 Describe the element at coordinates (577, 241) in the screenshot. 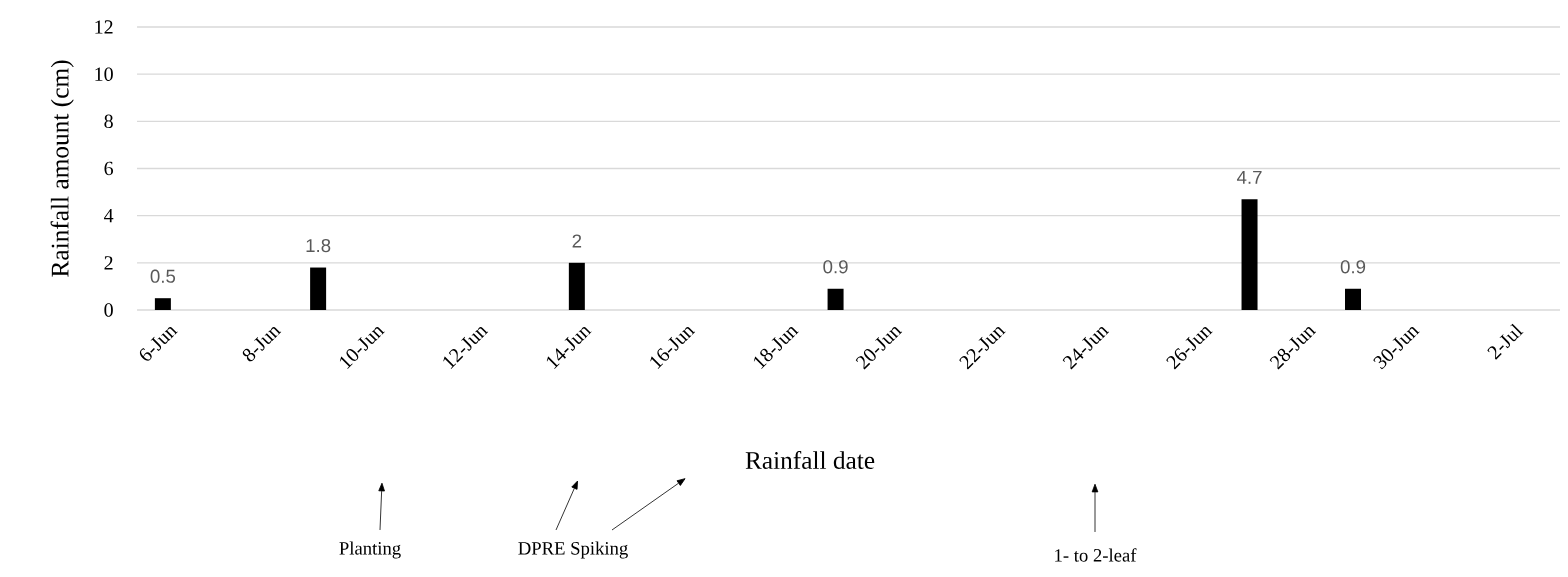

I see `data-label: 2` at that location.